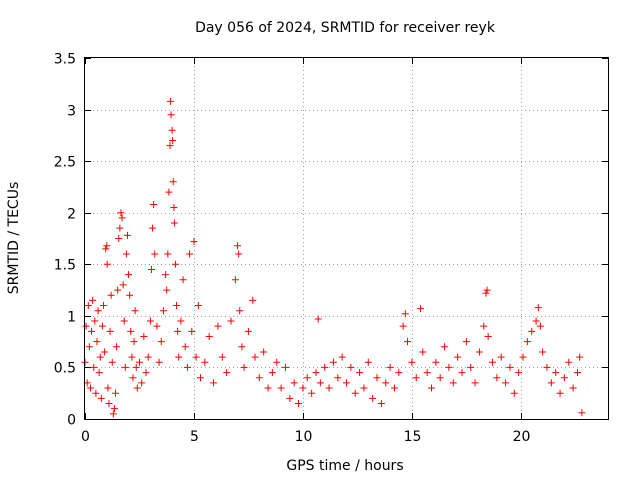  What do you see at coordinates (304, 437) in the screenshot?
I see `x-tick-label: 10` at bounding box center [304, 437].